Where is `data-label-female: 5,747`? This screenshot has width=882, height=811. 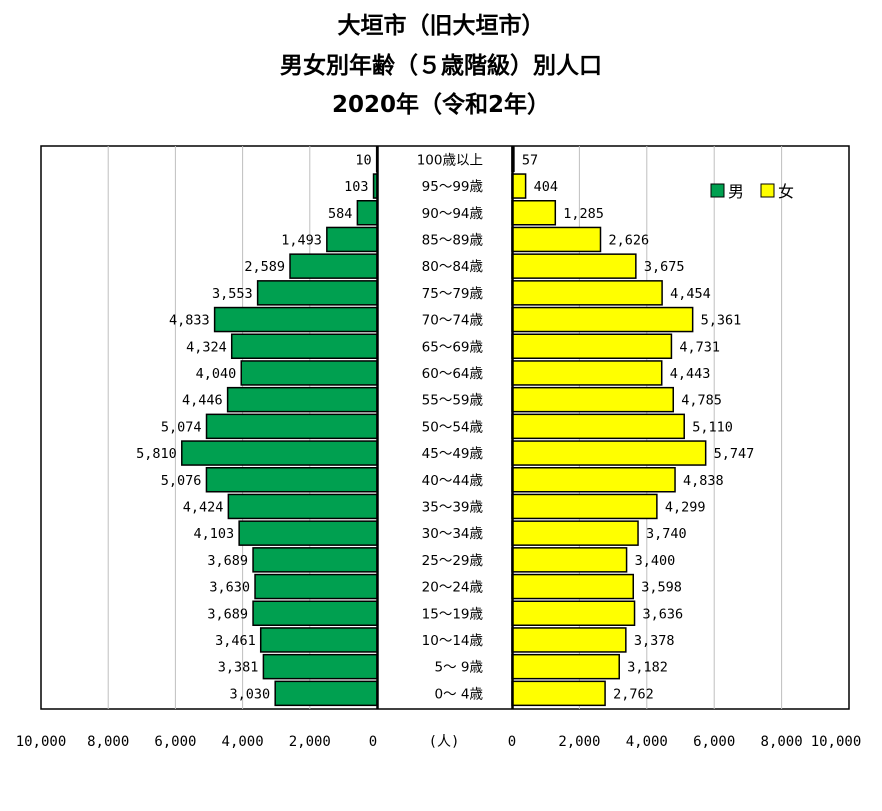
data-label-female: 5,747 is located at coordinates (734, 454).